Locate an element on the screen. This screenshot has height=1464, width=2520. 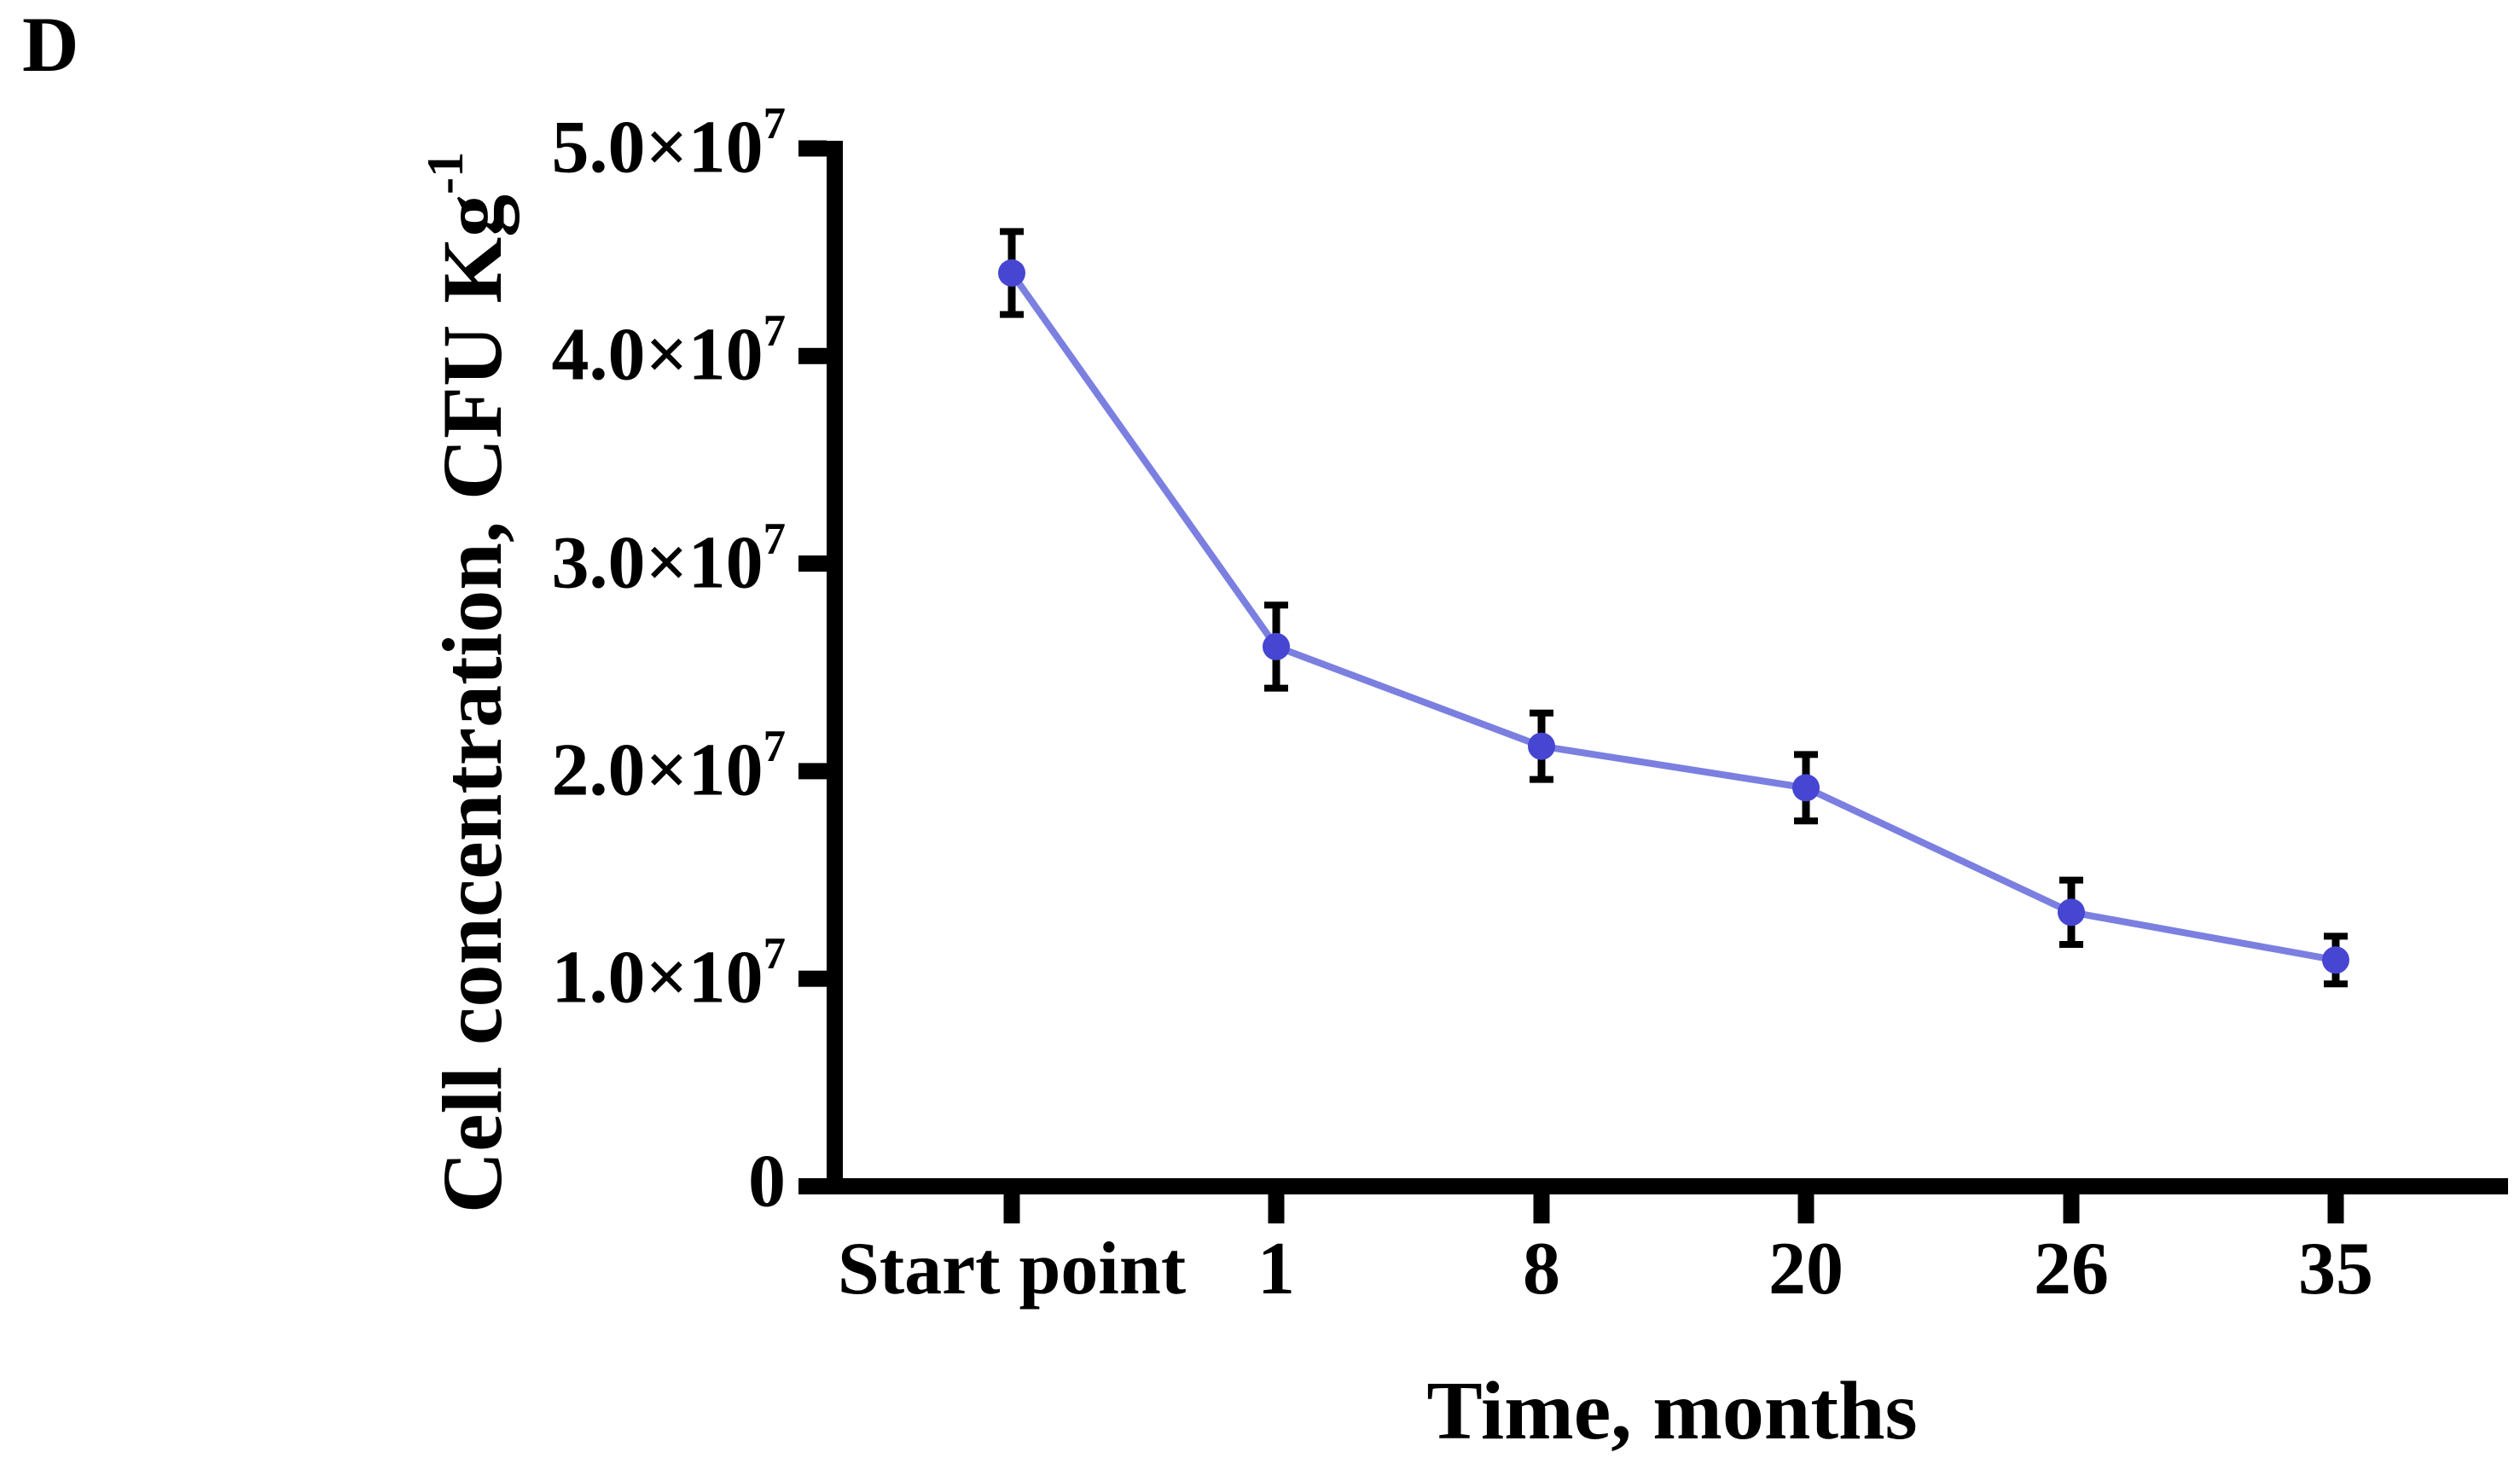
y-axis-line is located at coordinates (835, 667).